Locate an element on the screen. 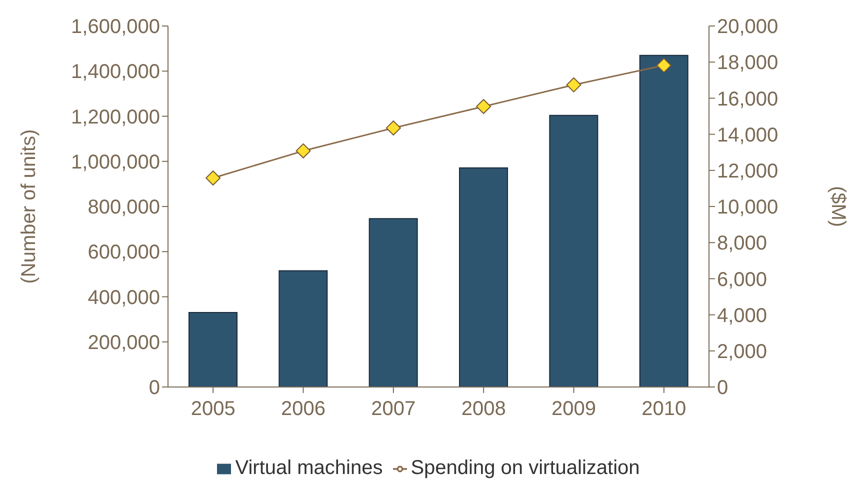 The image size is (867, 498). y2-tick-label: 20,000 is located at coordinates (747, 27).